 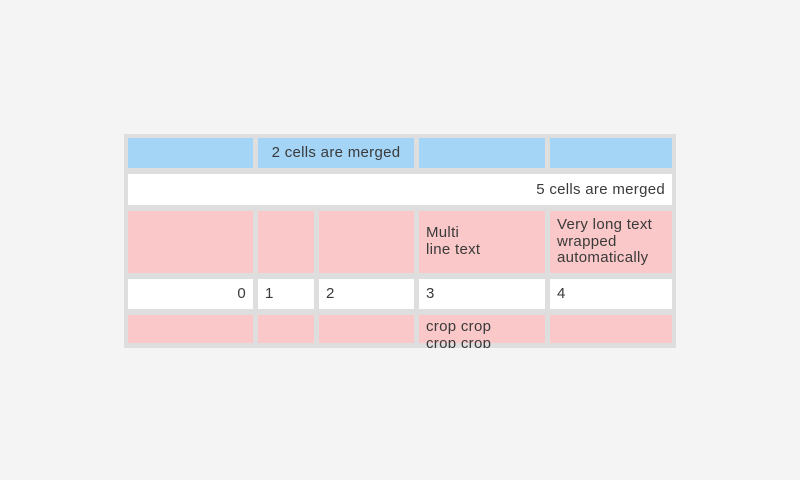 I want to click on cell-multiline-text: Multi line text, so click(x=482, y=242).